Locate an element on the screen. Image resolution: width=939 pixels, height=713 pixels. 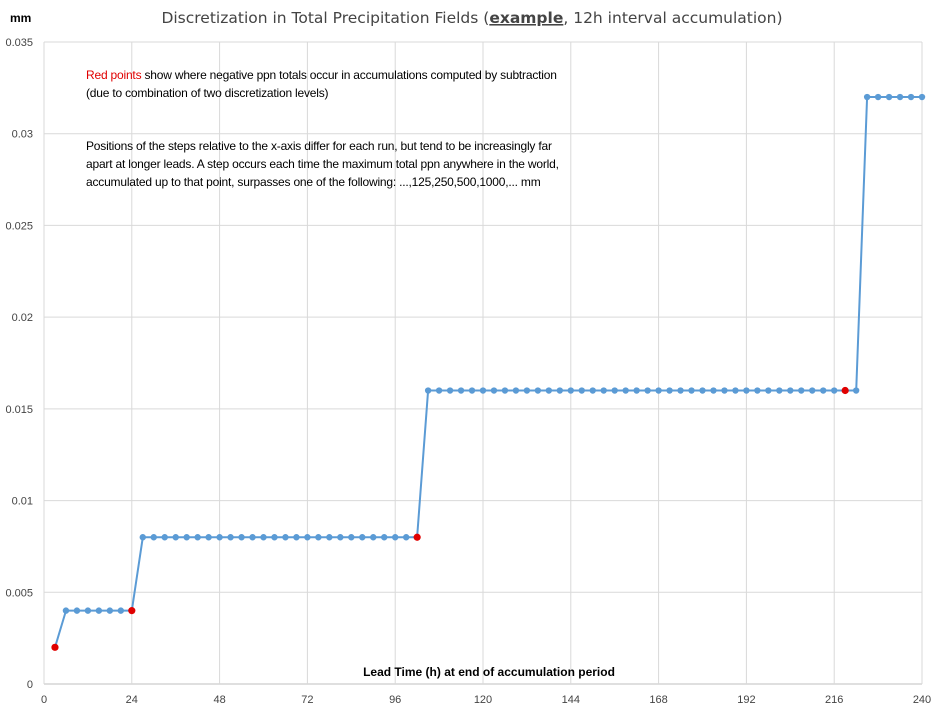
x-axis-ticks: 0 24 48 72 96 120 144 168 192 216 240 is located at coordinates (486, 700).